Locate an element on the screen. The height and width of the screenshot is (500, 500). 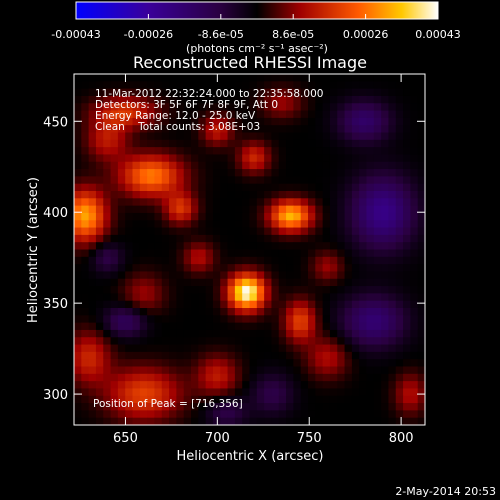
colorbar-tick-label: -8.6e-05 is located at coordinates (221, 34).